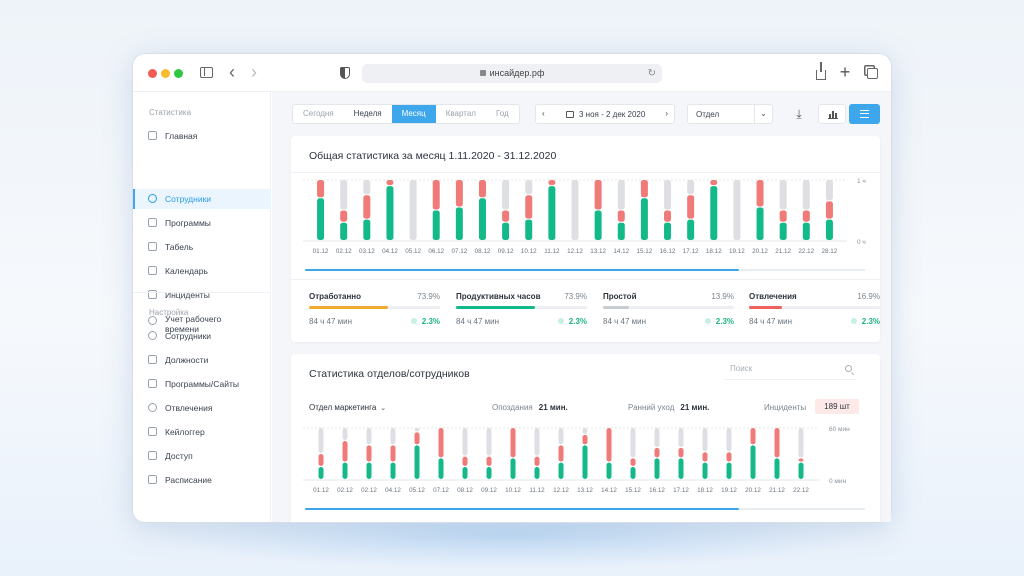  Describe the element at coordinates (729, 490) in the screenshot. I see `x-tick-label: 19.12` at that location.